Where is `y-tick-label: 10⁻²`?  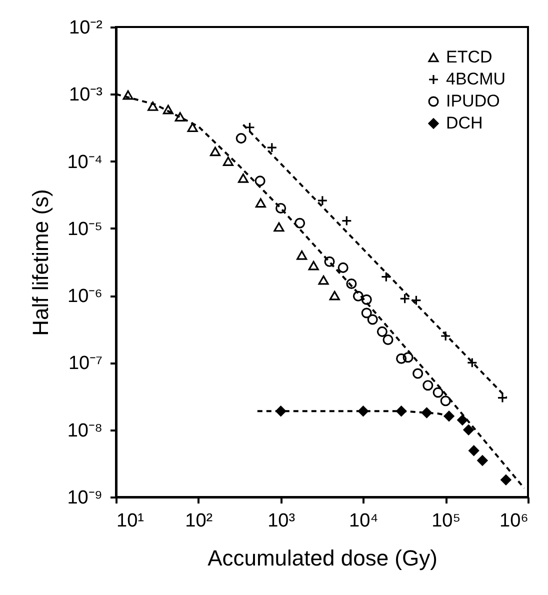
y-tick-label: 10⁻² is located at coordinates (85, 28).